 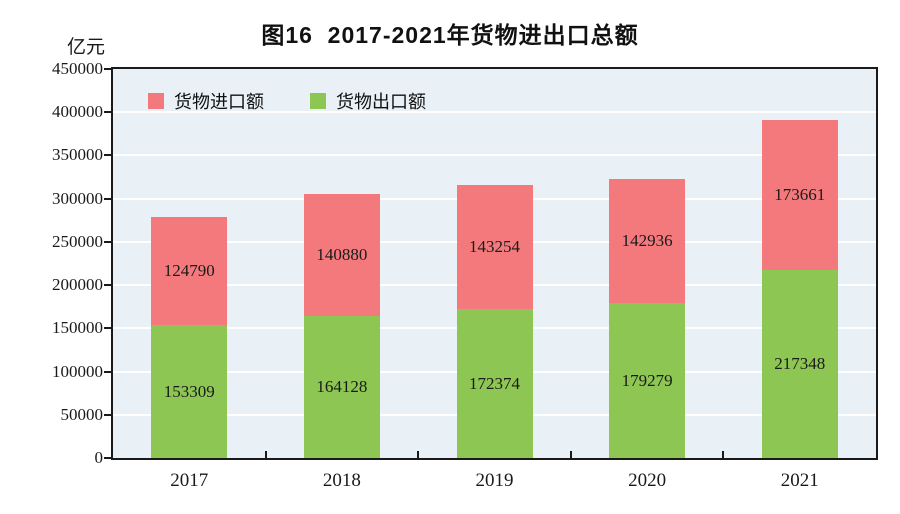 I want to click on bar-value-label: 173661, so click(x=800, y=194).